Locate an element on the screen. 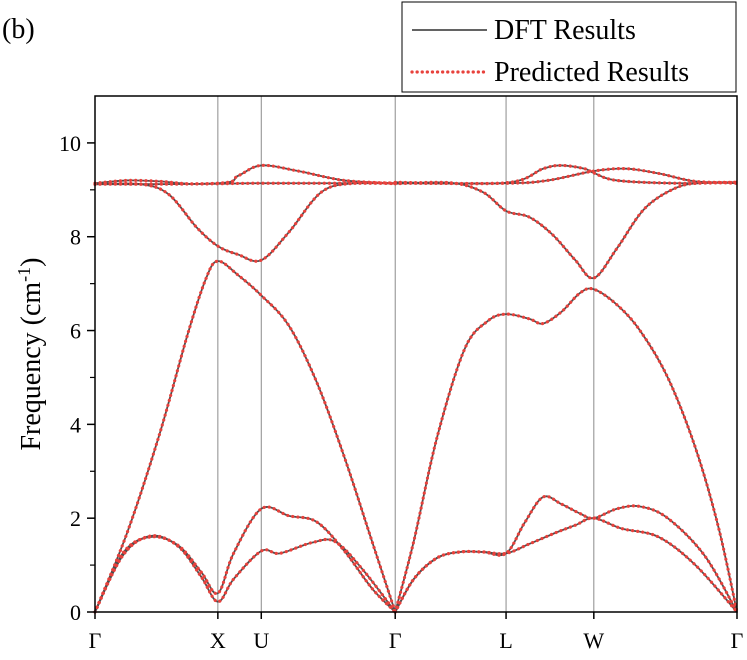 The image size is (747, 660). legend: DFT Results Predicted Results is located at coordinates (569, 47).